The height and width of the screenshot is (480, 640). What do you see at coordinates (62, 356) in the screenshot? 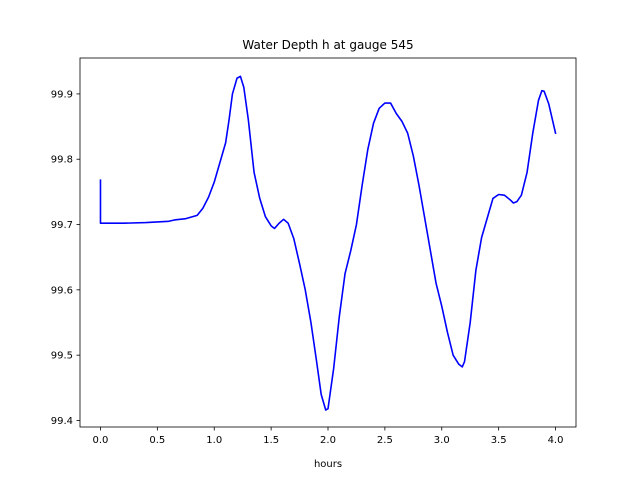
I see `y-tick-label: 99.5` at bounding box center [62, 356].